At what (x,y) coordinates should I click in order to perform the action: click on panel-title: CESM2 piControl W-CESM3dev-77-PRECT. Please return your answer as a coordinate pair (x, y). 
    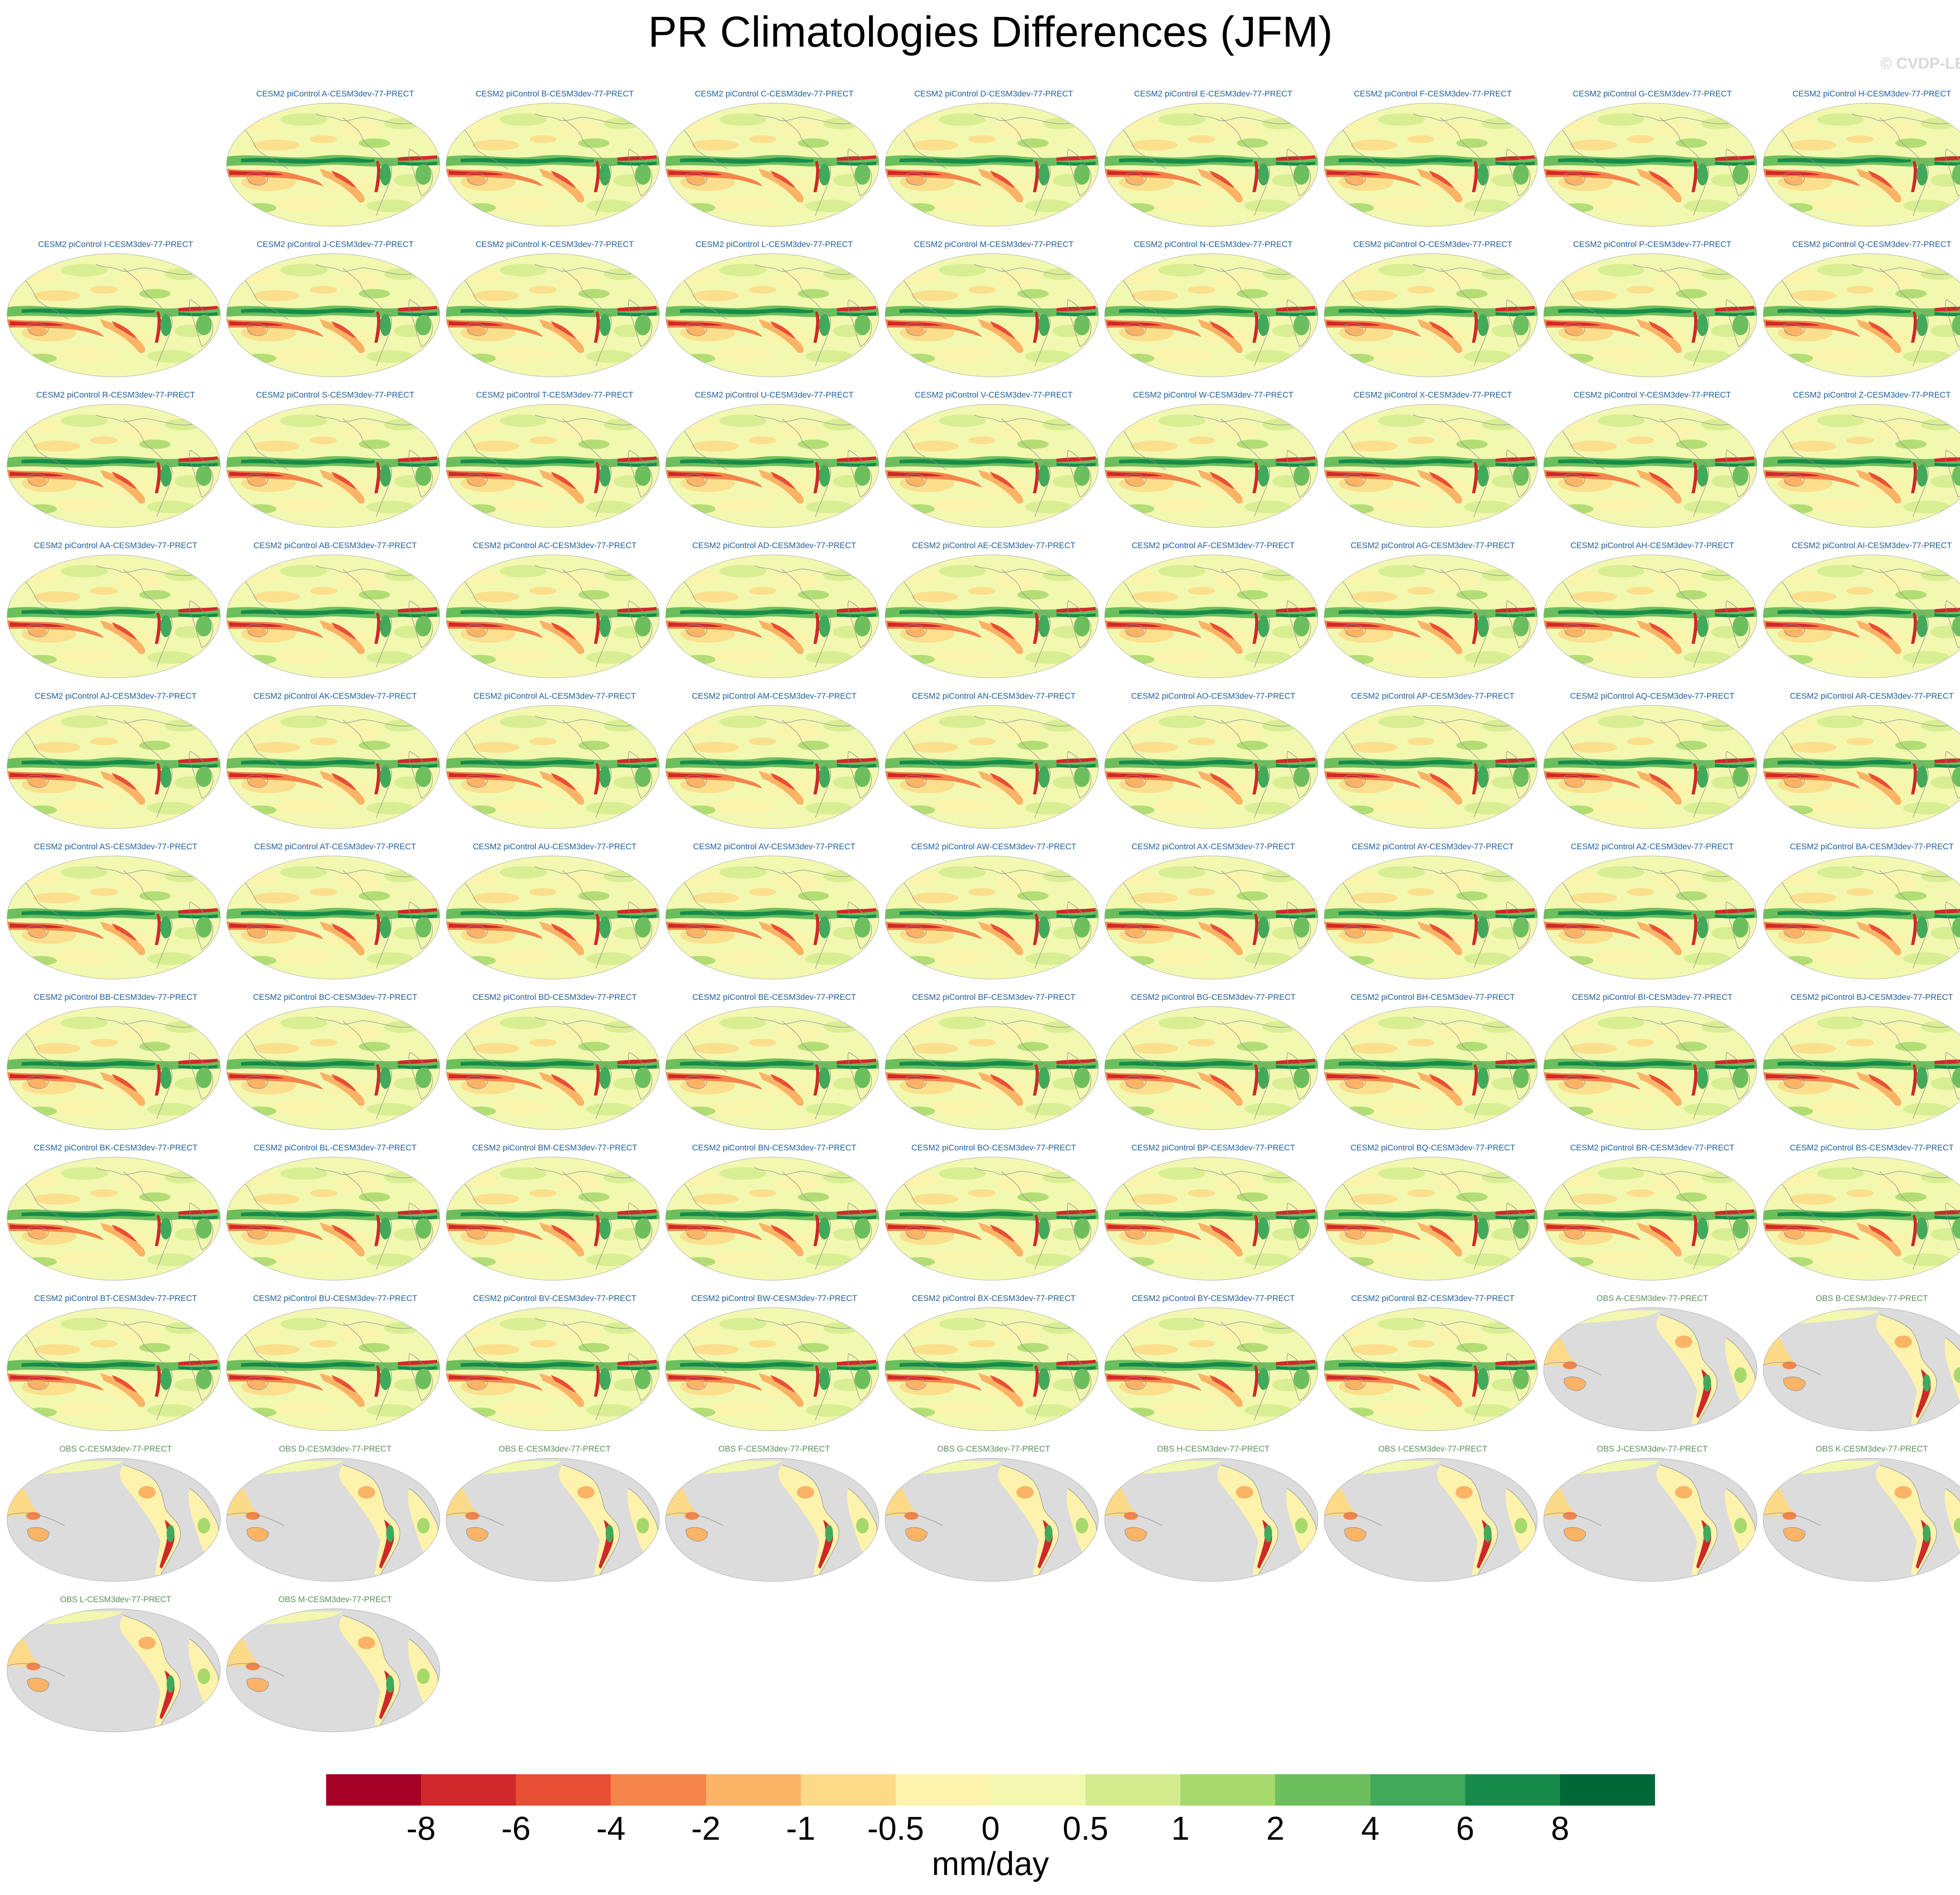
    Looking at the image, I should click on (1213, 395).